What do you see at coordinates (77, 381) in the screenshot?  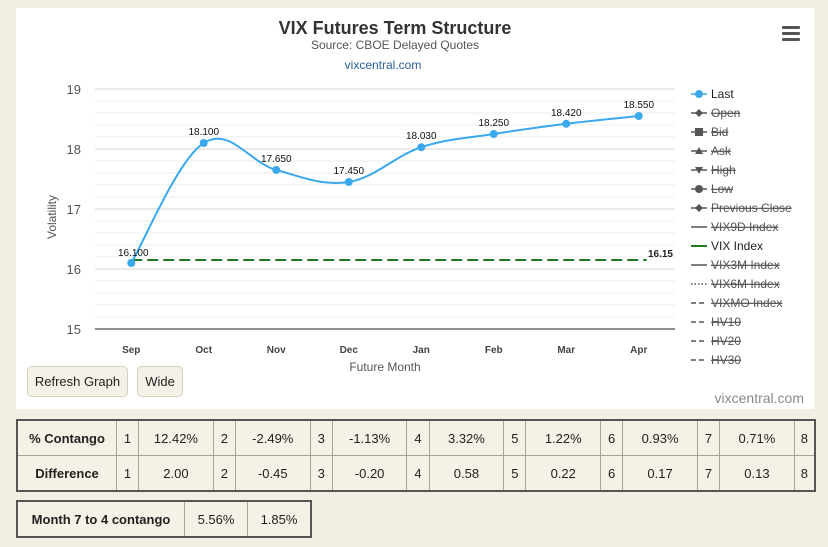 I see `refresh-graph-button: Refresh Graph` at bounding box center [77, 381].